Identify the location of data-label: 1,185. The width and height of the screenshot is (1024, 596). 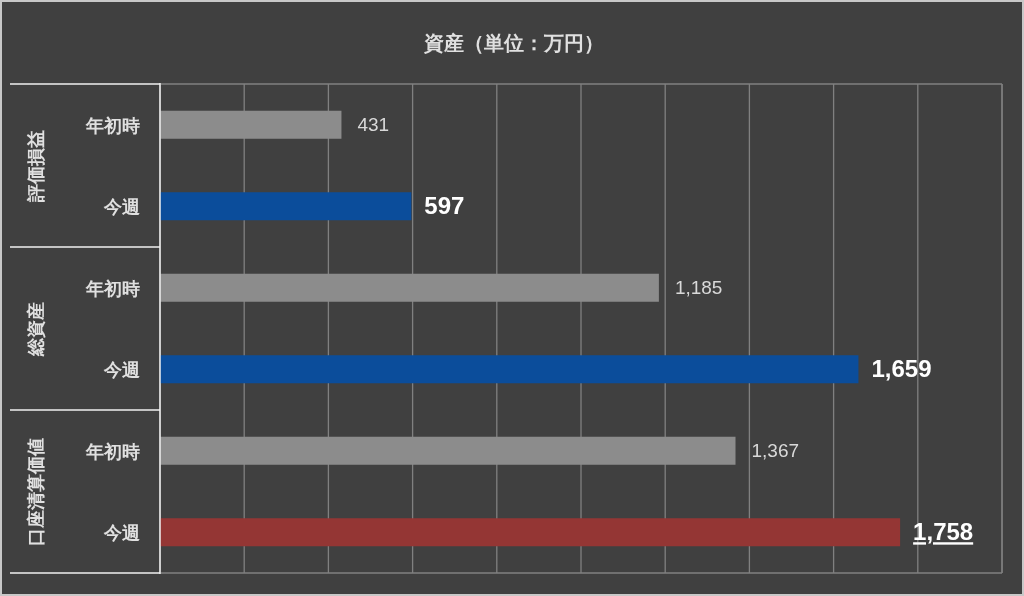
(698, 287).